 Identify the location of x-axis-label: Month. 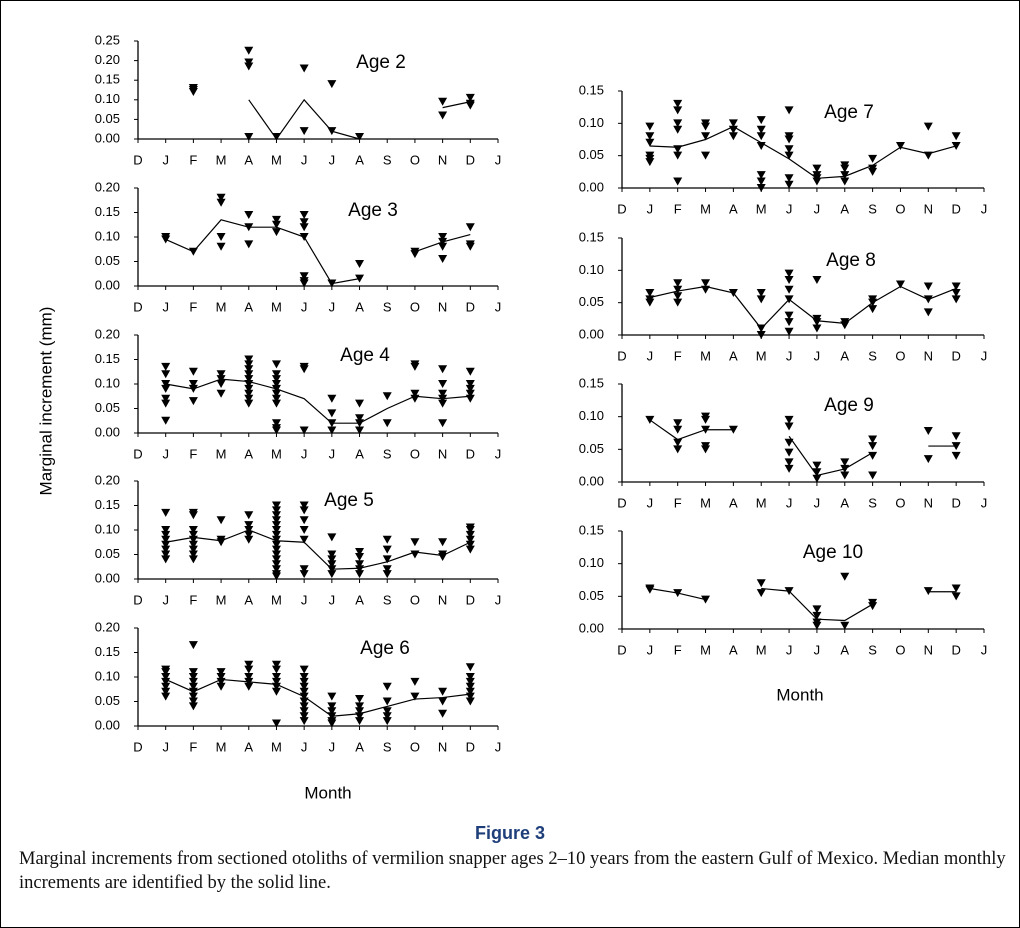
(799, 694).